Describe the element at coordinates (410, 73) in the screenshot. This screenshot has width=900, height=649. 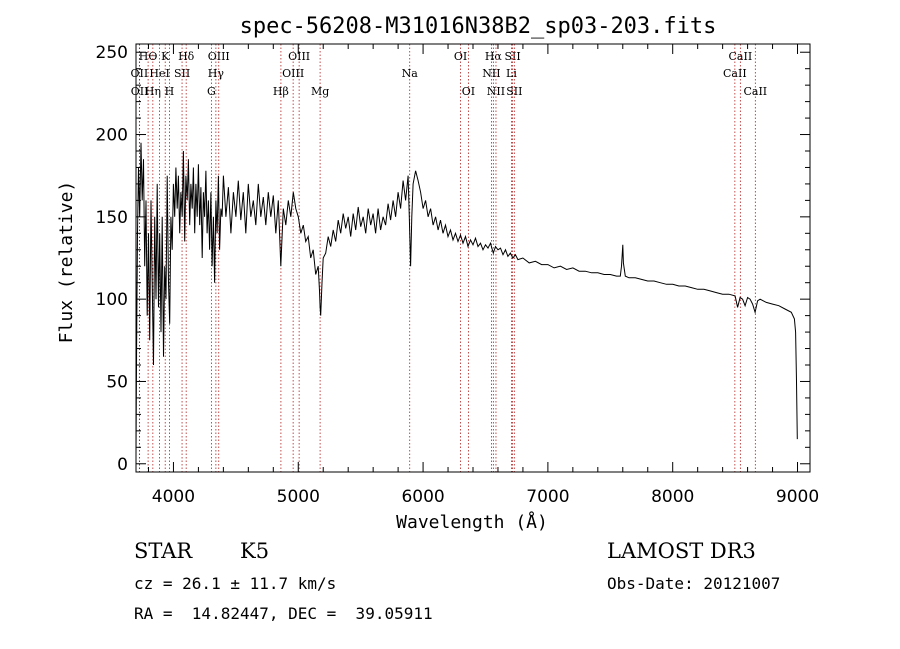
I see `line-marker-label: Na` at that location.